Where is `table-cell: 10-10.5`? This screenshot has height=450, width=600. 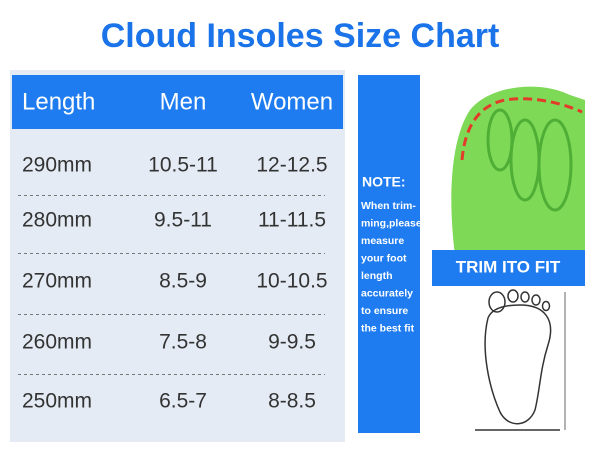
table-cell: 10-10.5 is located at coordinates (291, 281).